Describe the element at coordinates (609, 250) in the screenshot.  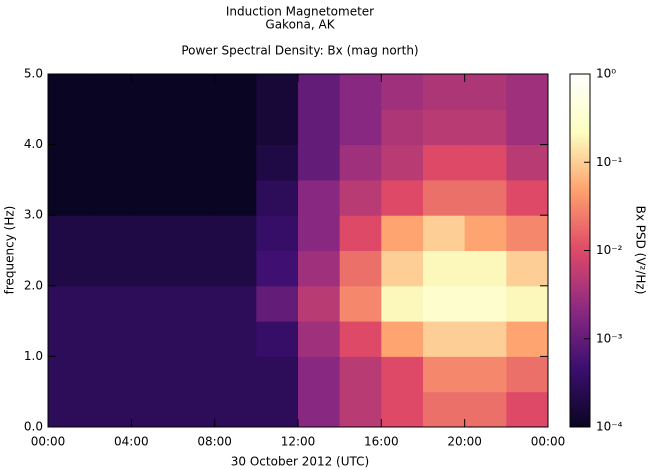
I see `colorbar-tick-label: 10⁻²` at that location.